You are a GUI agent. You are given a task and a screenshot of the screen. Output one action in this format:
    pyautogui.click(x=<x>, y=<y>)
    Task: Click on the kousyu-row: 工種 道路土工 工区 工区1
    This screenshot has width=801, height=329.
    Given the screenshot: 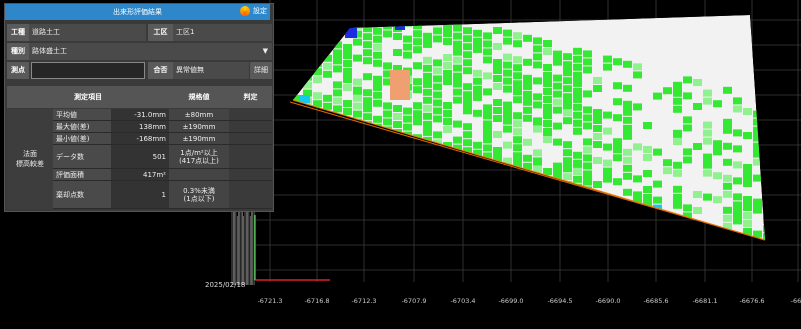 What is the action you would take?
    pyautogui.click(x=139, y=32)
    